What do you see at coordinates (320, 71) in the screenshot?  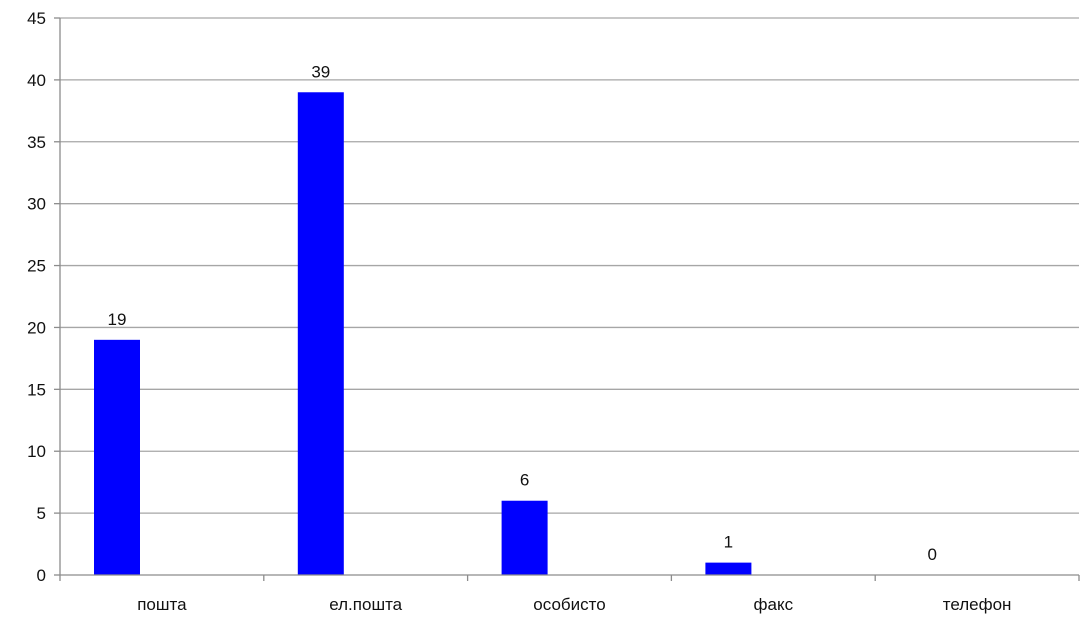 I see `data-label: 39` at bounding box center [320, 71].